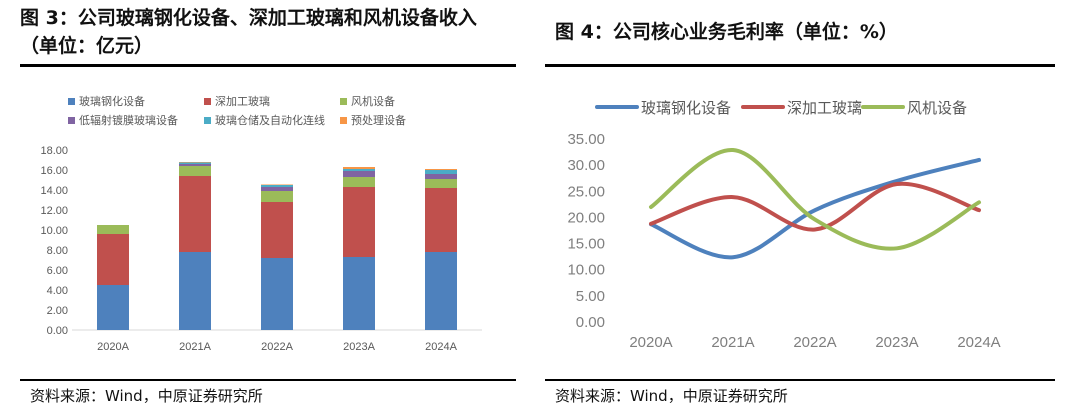  I want to click on legend-label: 玻璃仓储及自动化连线, so click(270, 120).